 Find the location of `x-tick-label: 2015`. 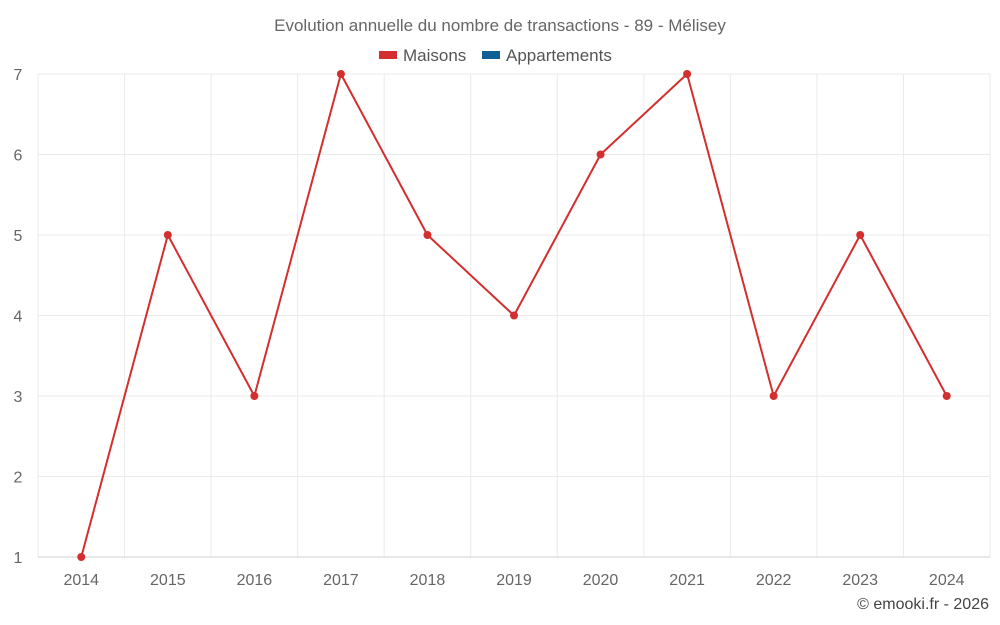

x-tick-label: 2015 is located at coordinates (168, 580).